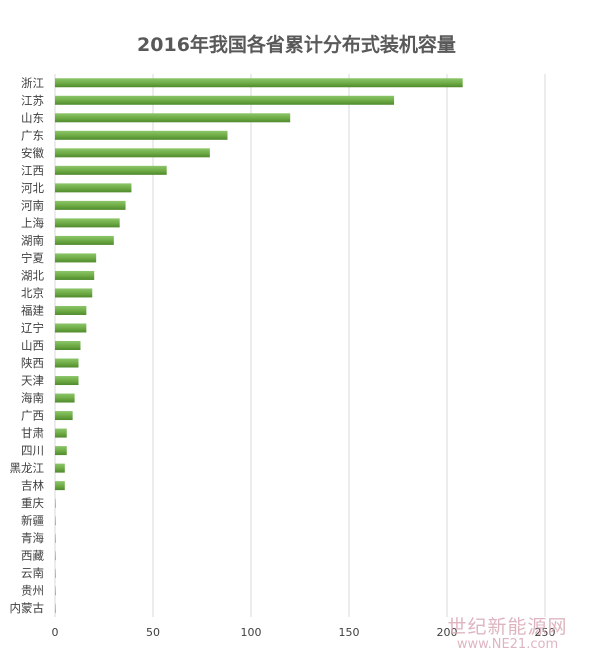  I want to click on x-axis-tick-labels: 0 50 100 150 200 250, so click(304, 632).